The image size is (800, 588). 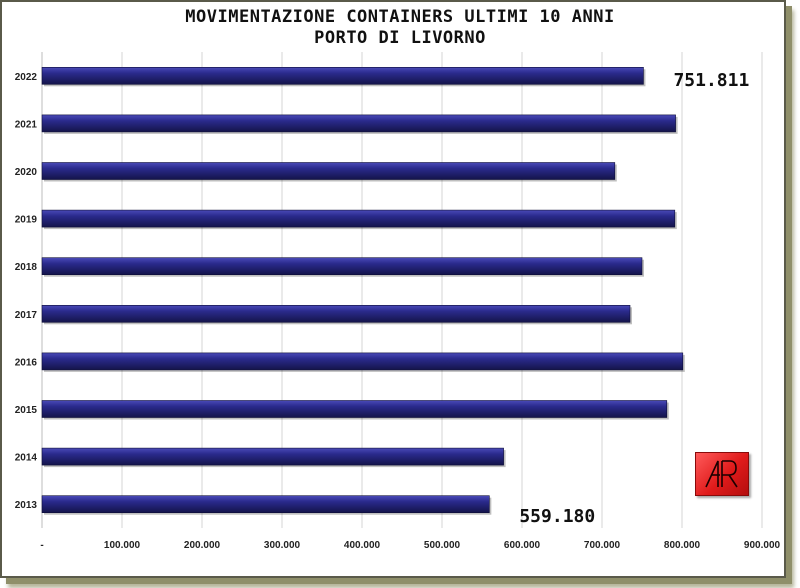 What do you see at coordinates (26, 410) in the screenshot?
I see `y-tick-label-2015: 2015` at bounding box center [26, 410].